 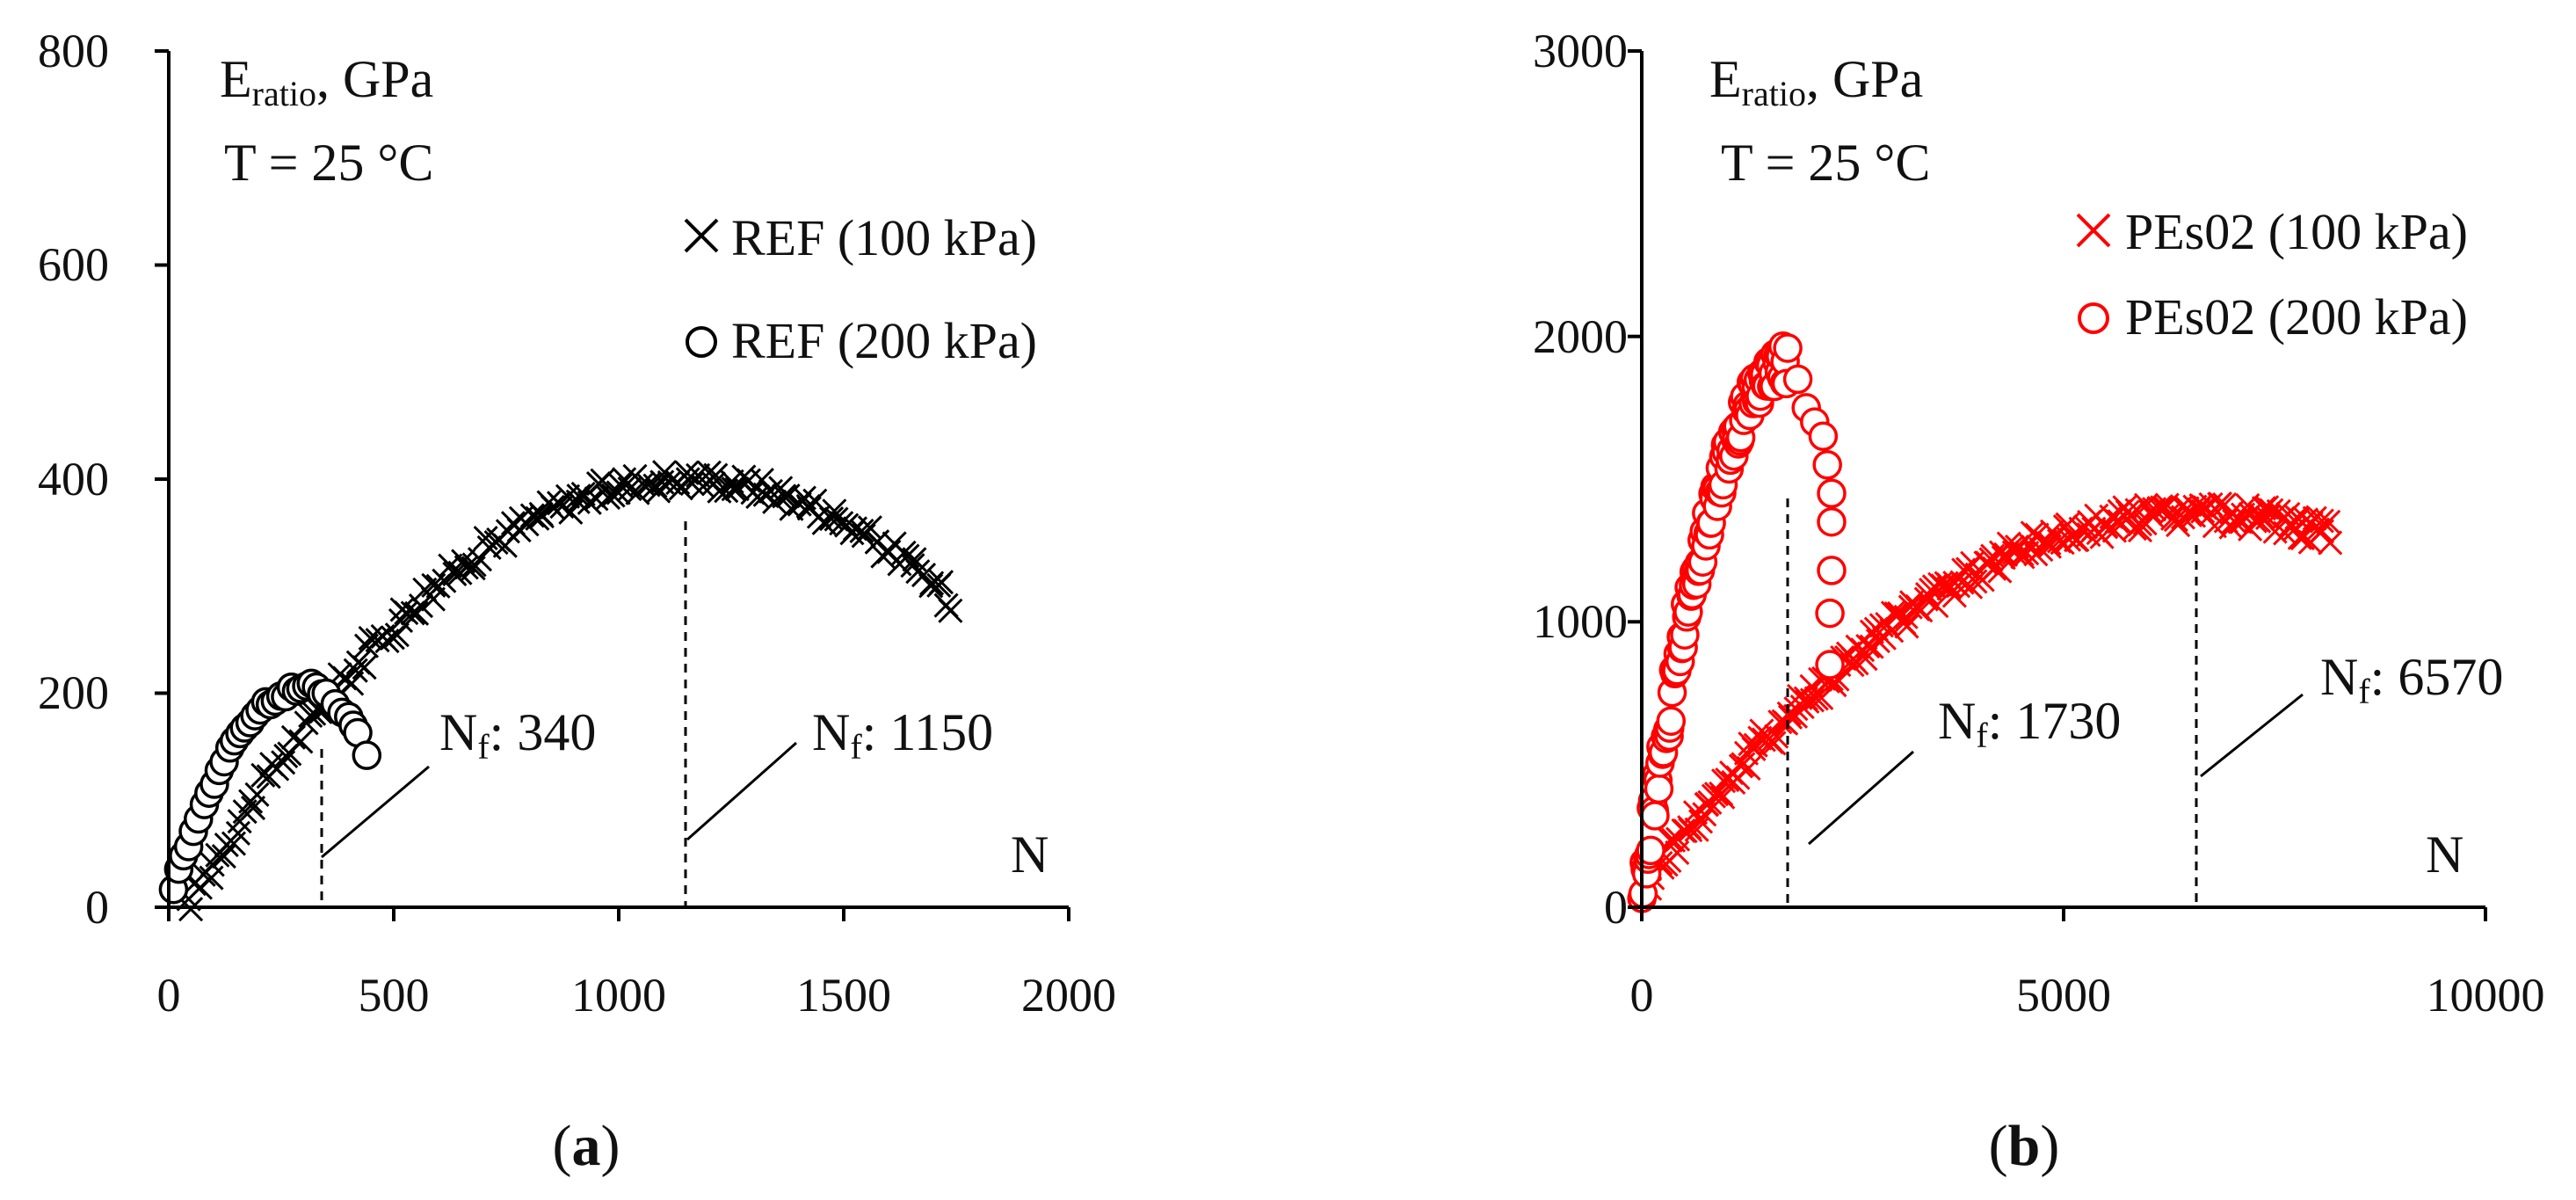 I want to click on panel-a-x-ticks, so click(x=618, y=914).